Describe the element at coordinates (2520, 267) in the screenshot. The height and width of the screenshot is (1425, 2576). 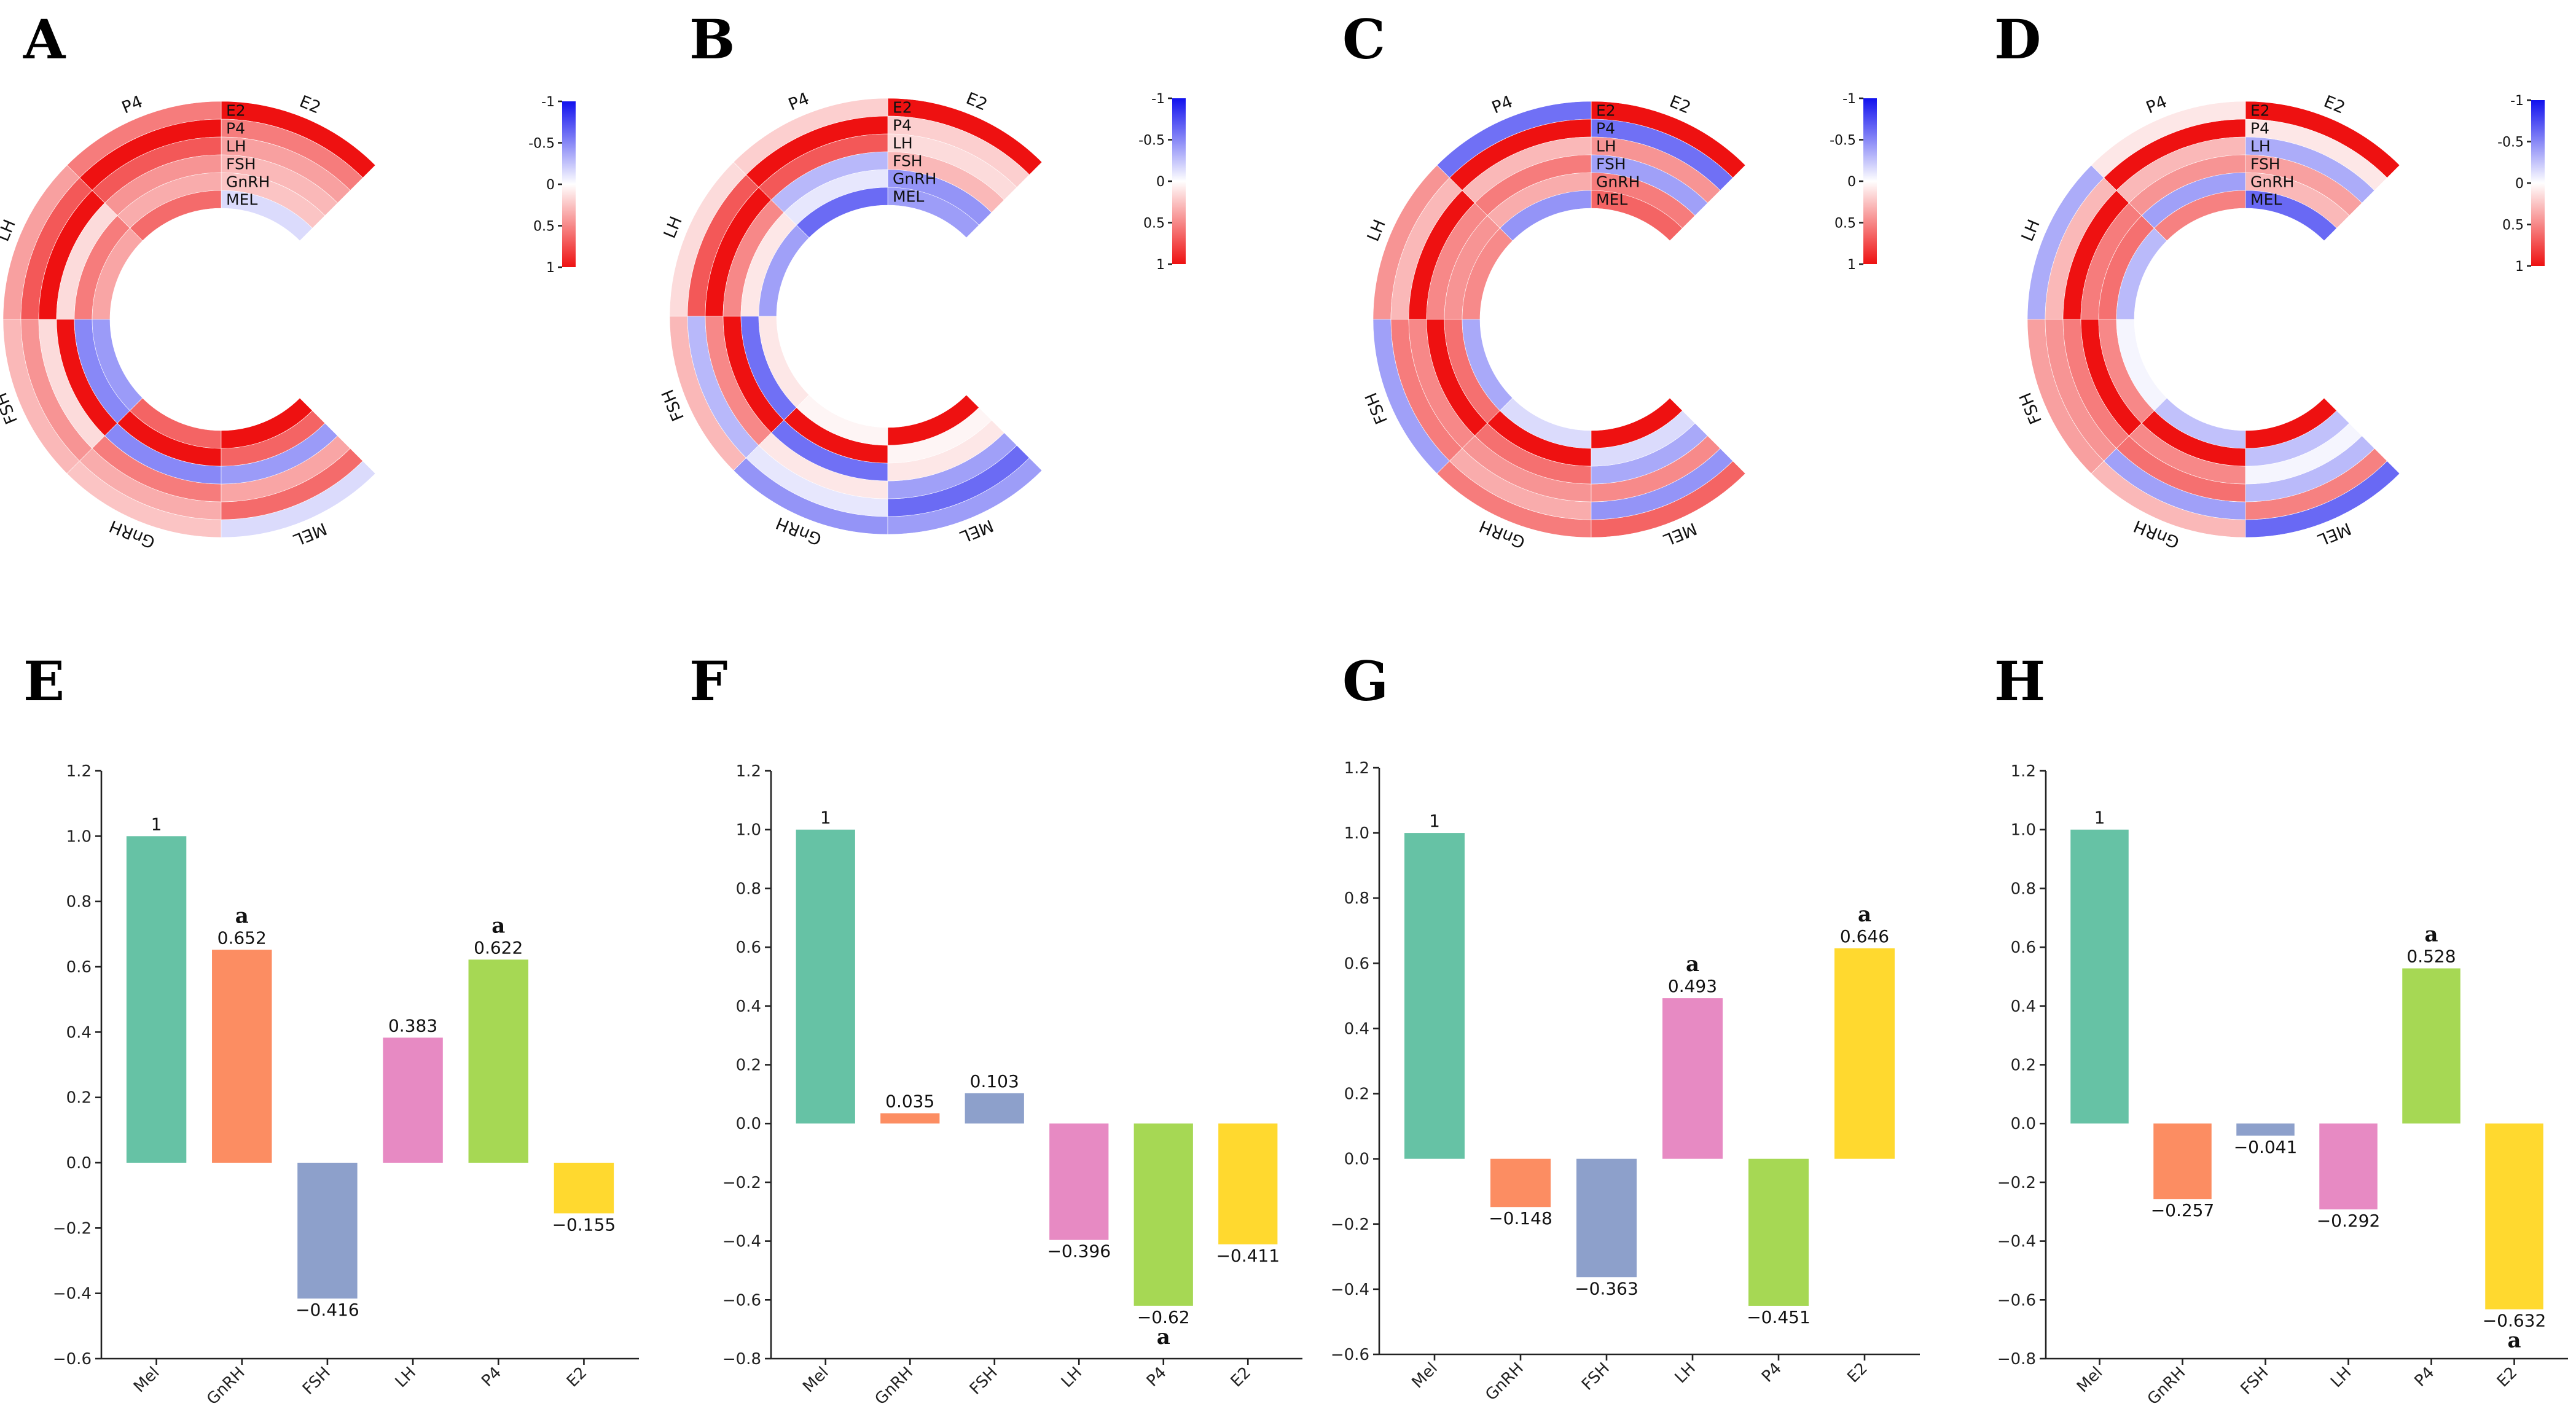
I see `colorbar-tick-label: 1` at that location.